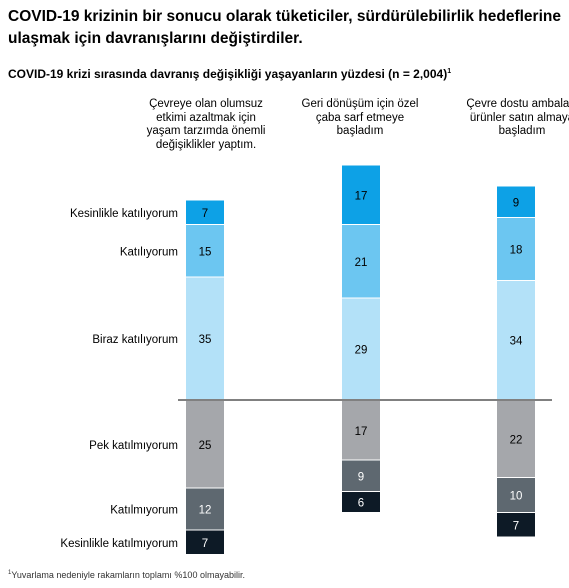  I want to click on data-label: 35, so click(205, 340).